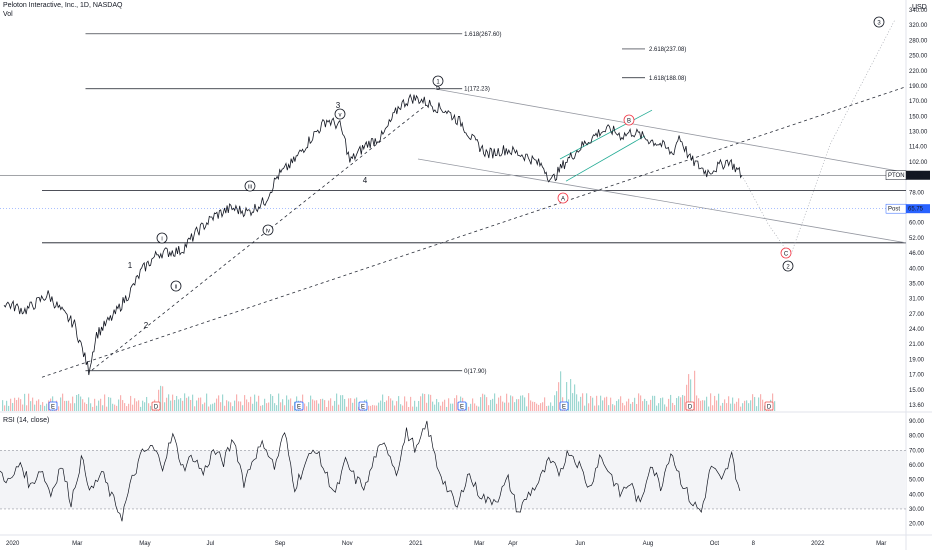  What do you see at coordinates (918, 148) in the screenshot?
I see `price-tick-label: 114.00` at bounding box center [918, 148].